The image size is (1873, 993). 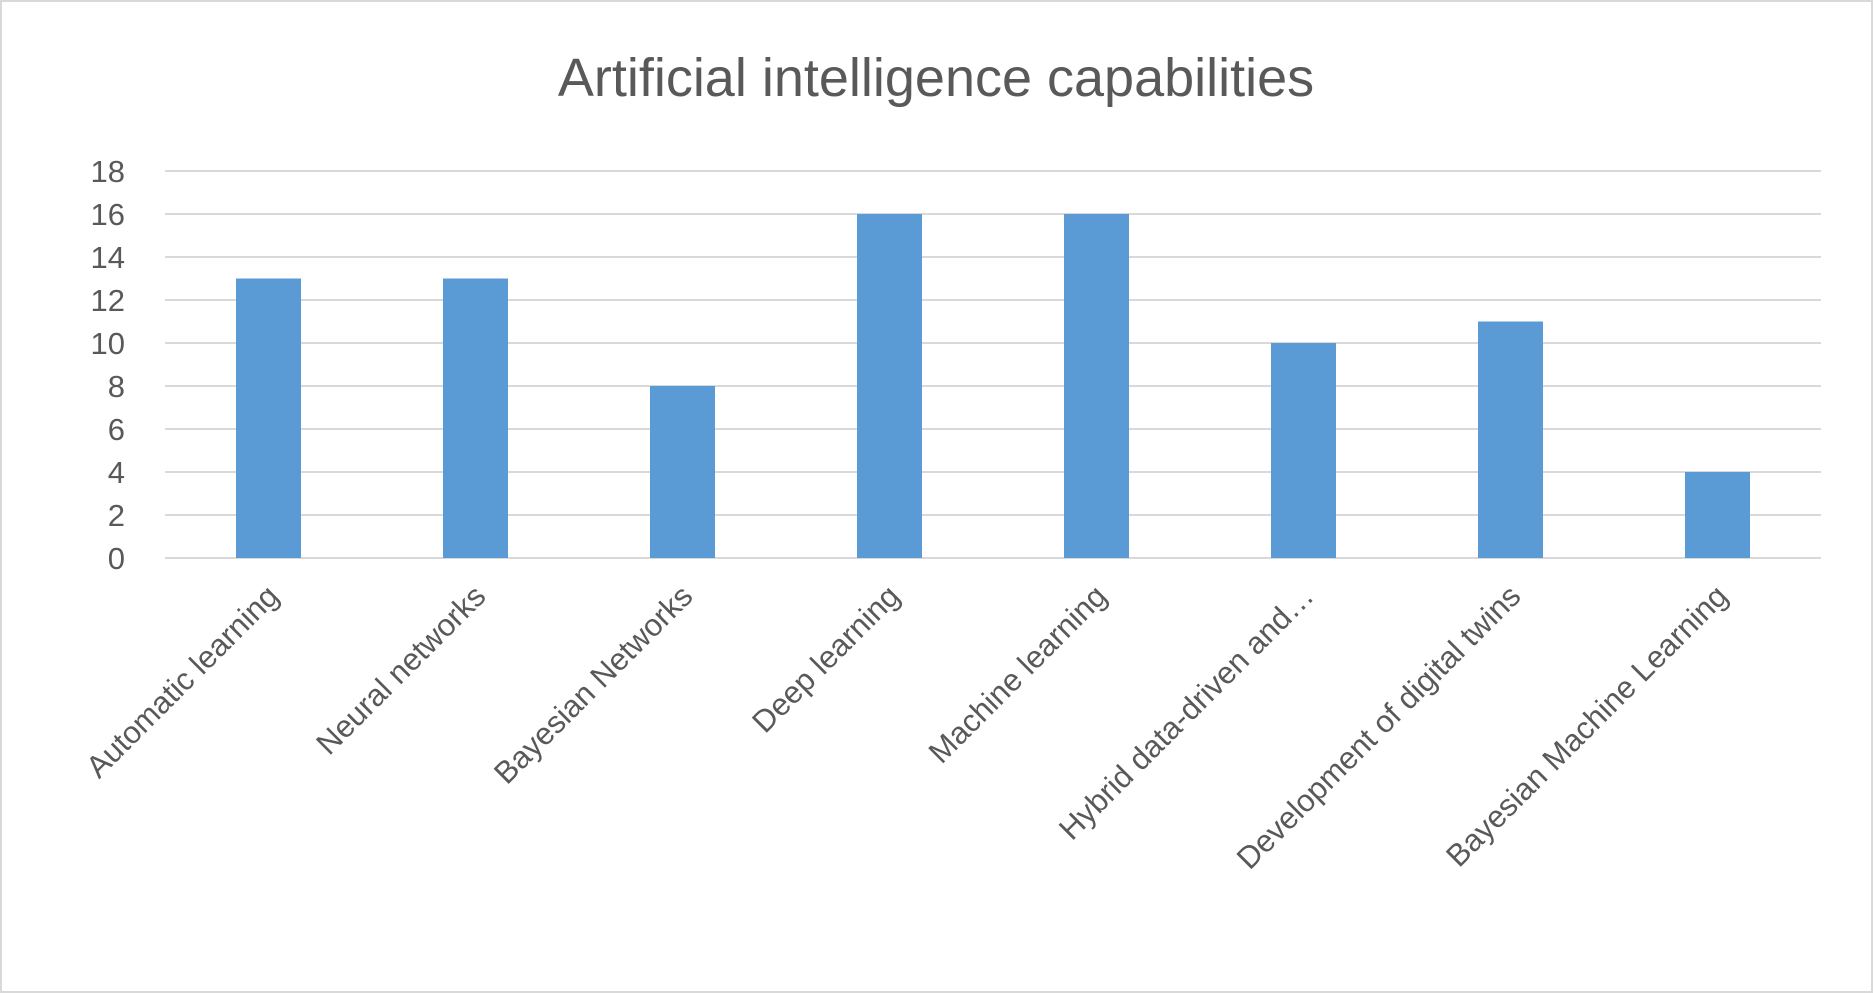 What do you see at coordinates (108, 171) in the screenshot?
I see `y-tick-label: 18` at bounding box center [108, 171].